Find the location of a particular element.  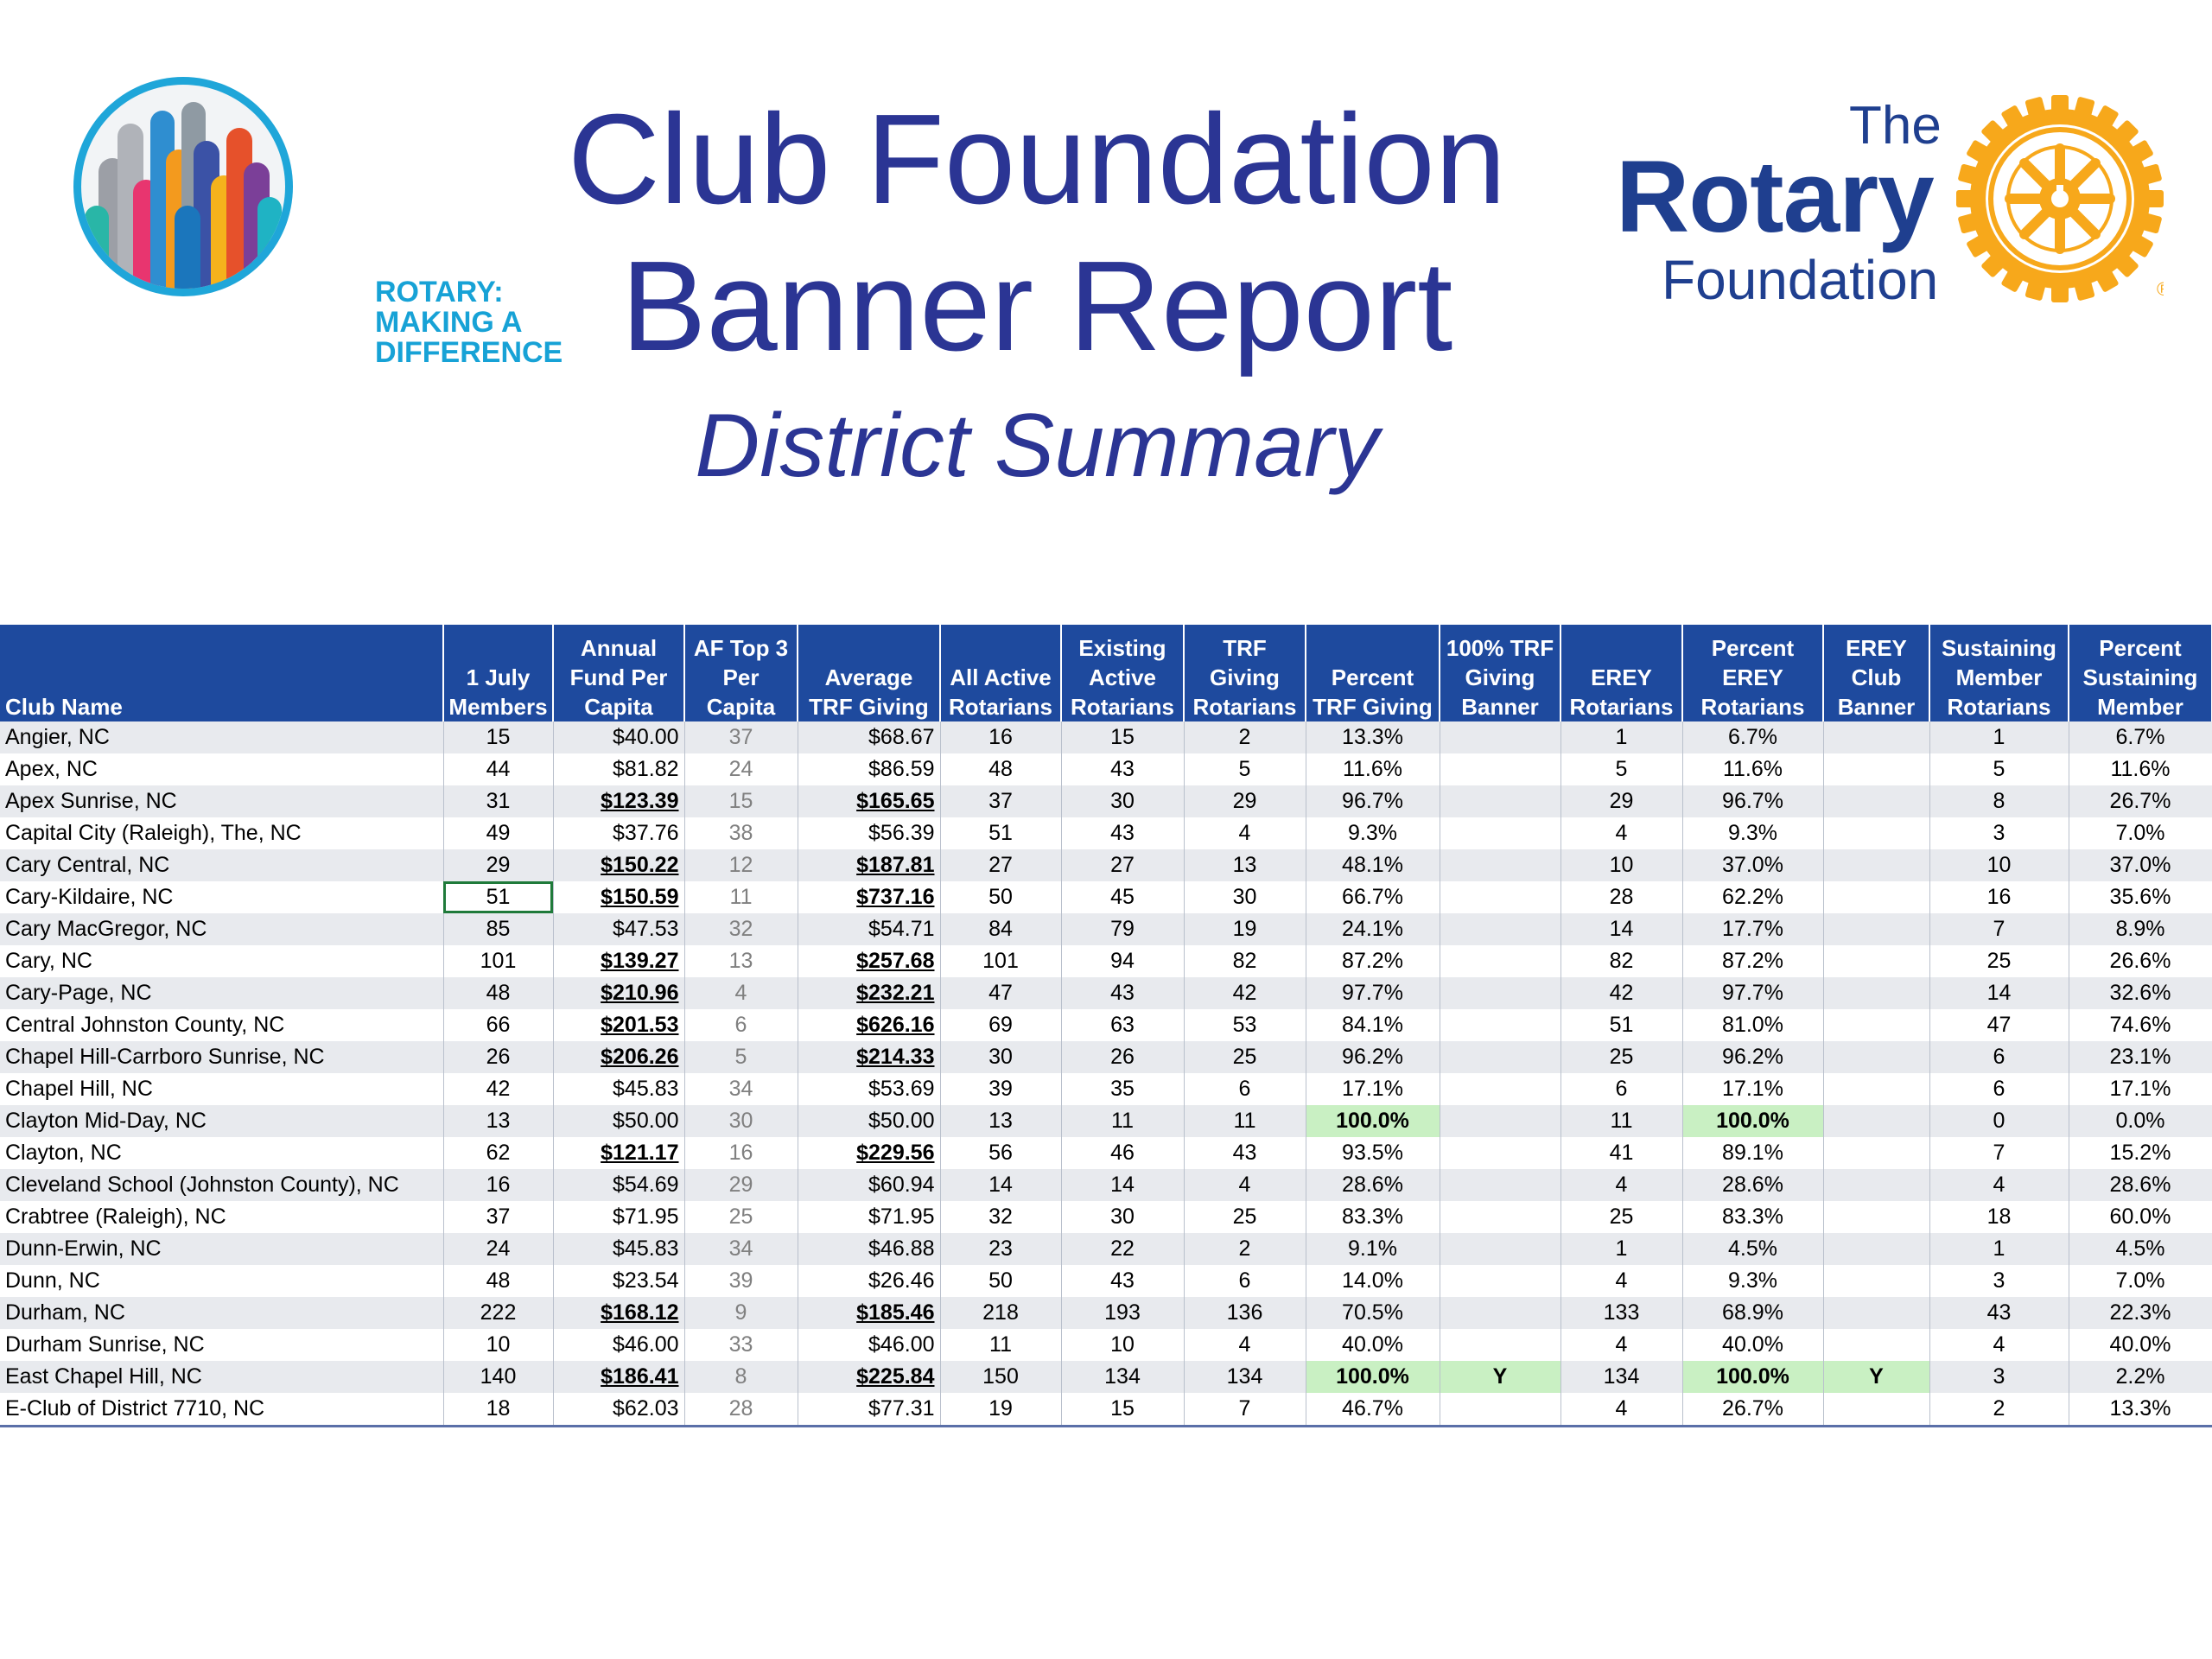

table-cell: 100.0% is located at coordinates (1373, 1377).